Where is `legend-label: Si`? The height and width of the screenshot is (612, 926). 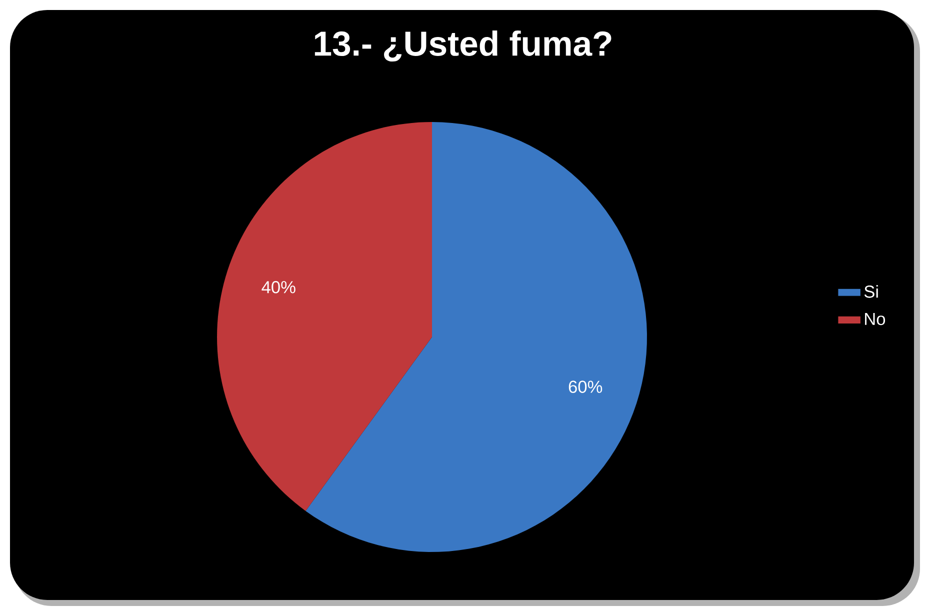
legend-label: Si is located at coordinates (871, 291).